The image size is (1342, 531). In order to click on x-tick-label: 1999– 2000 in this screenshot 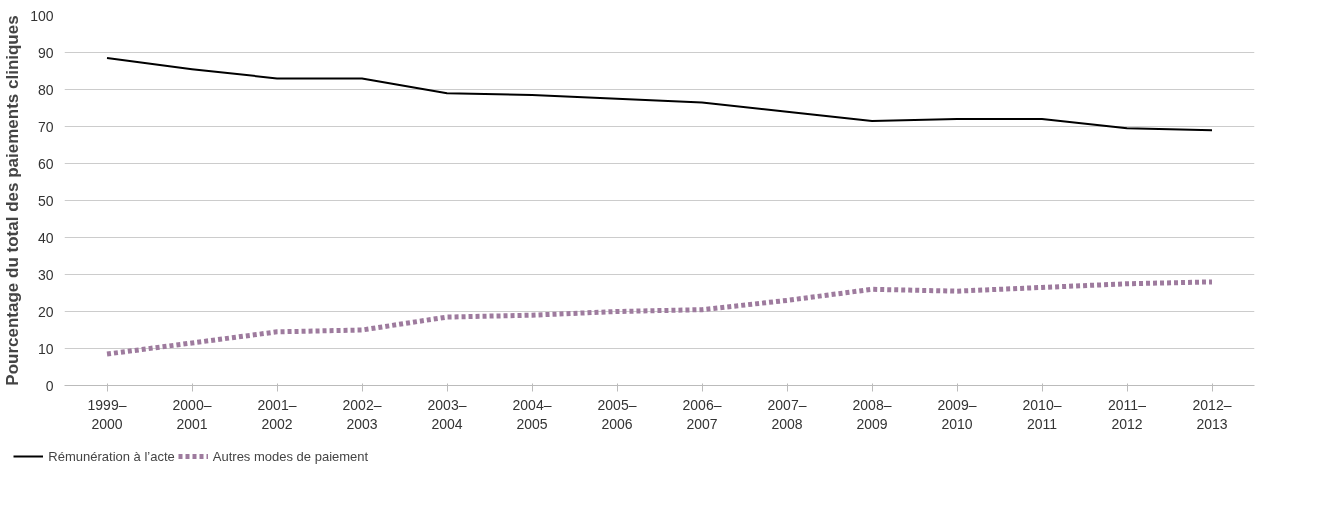, I will do `click(107, 414)`.